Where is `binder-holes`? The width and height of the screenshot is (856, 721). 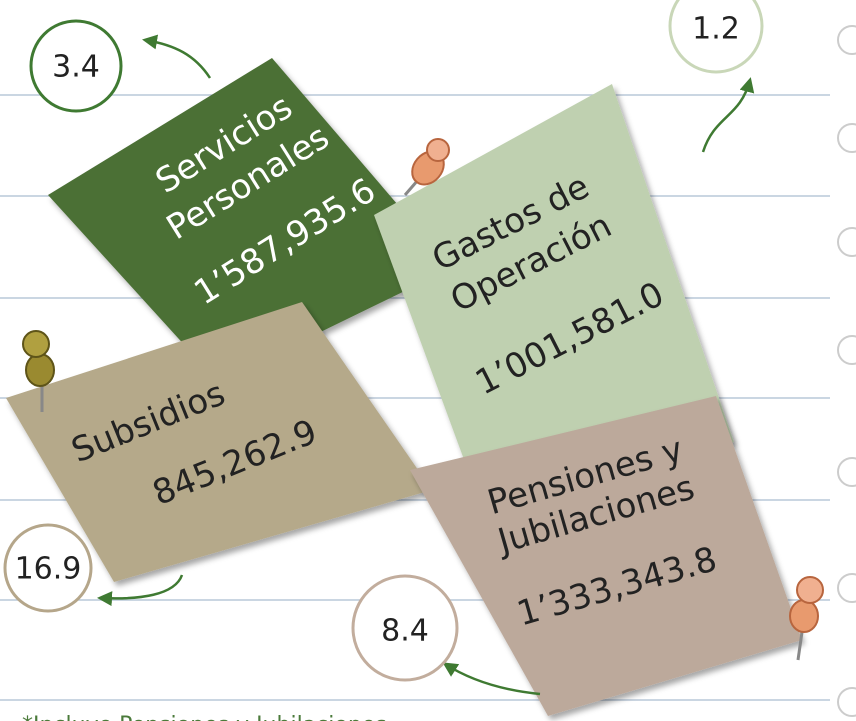 binder-holes is located at coordinates (846, 371).